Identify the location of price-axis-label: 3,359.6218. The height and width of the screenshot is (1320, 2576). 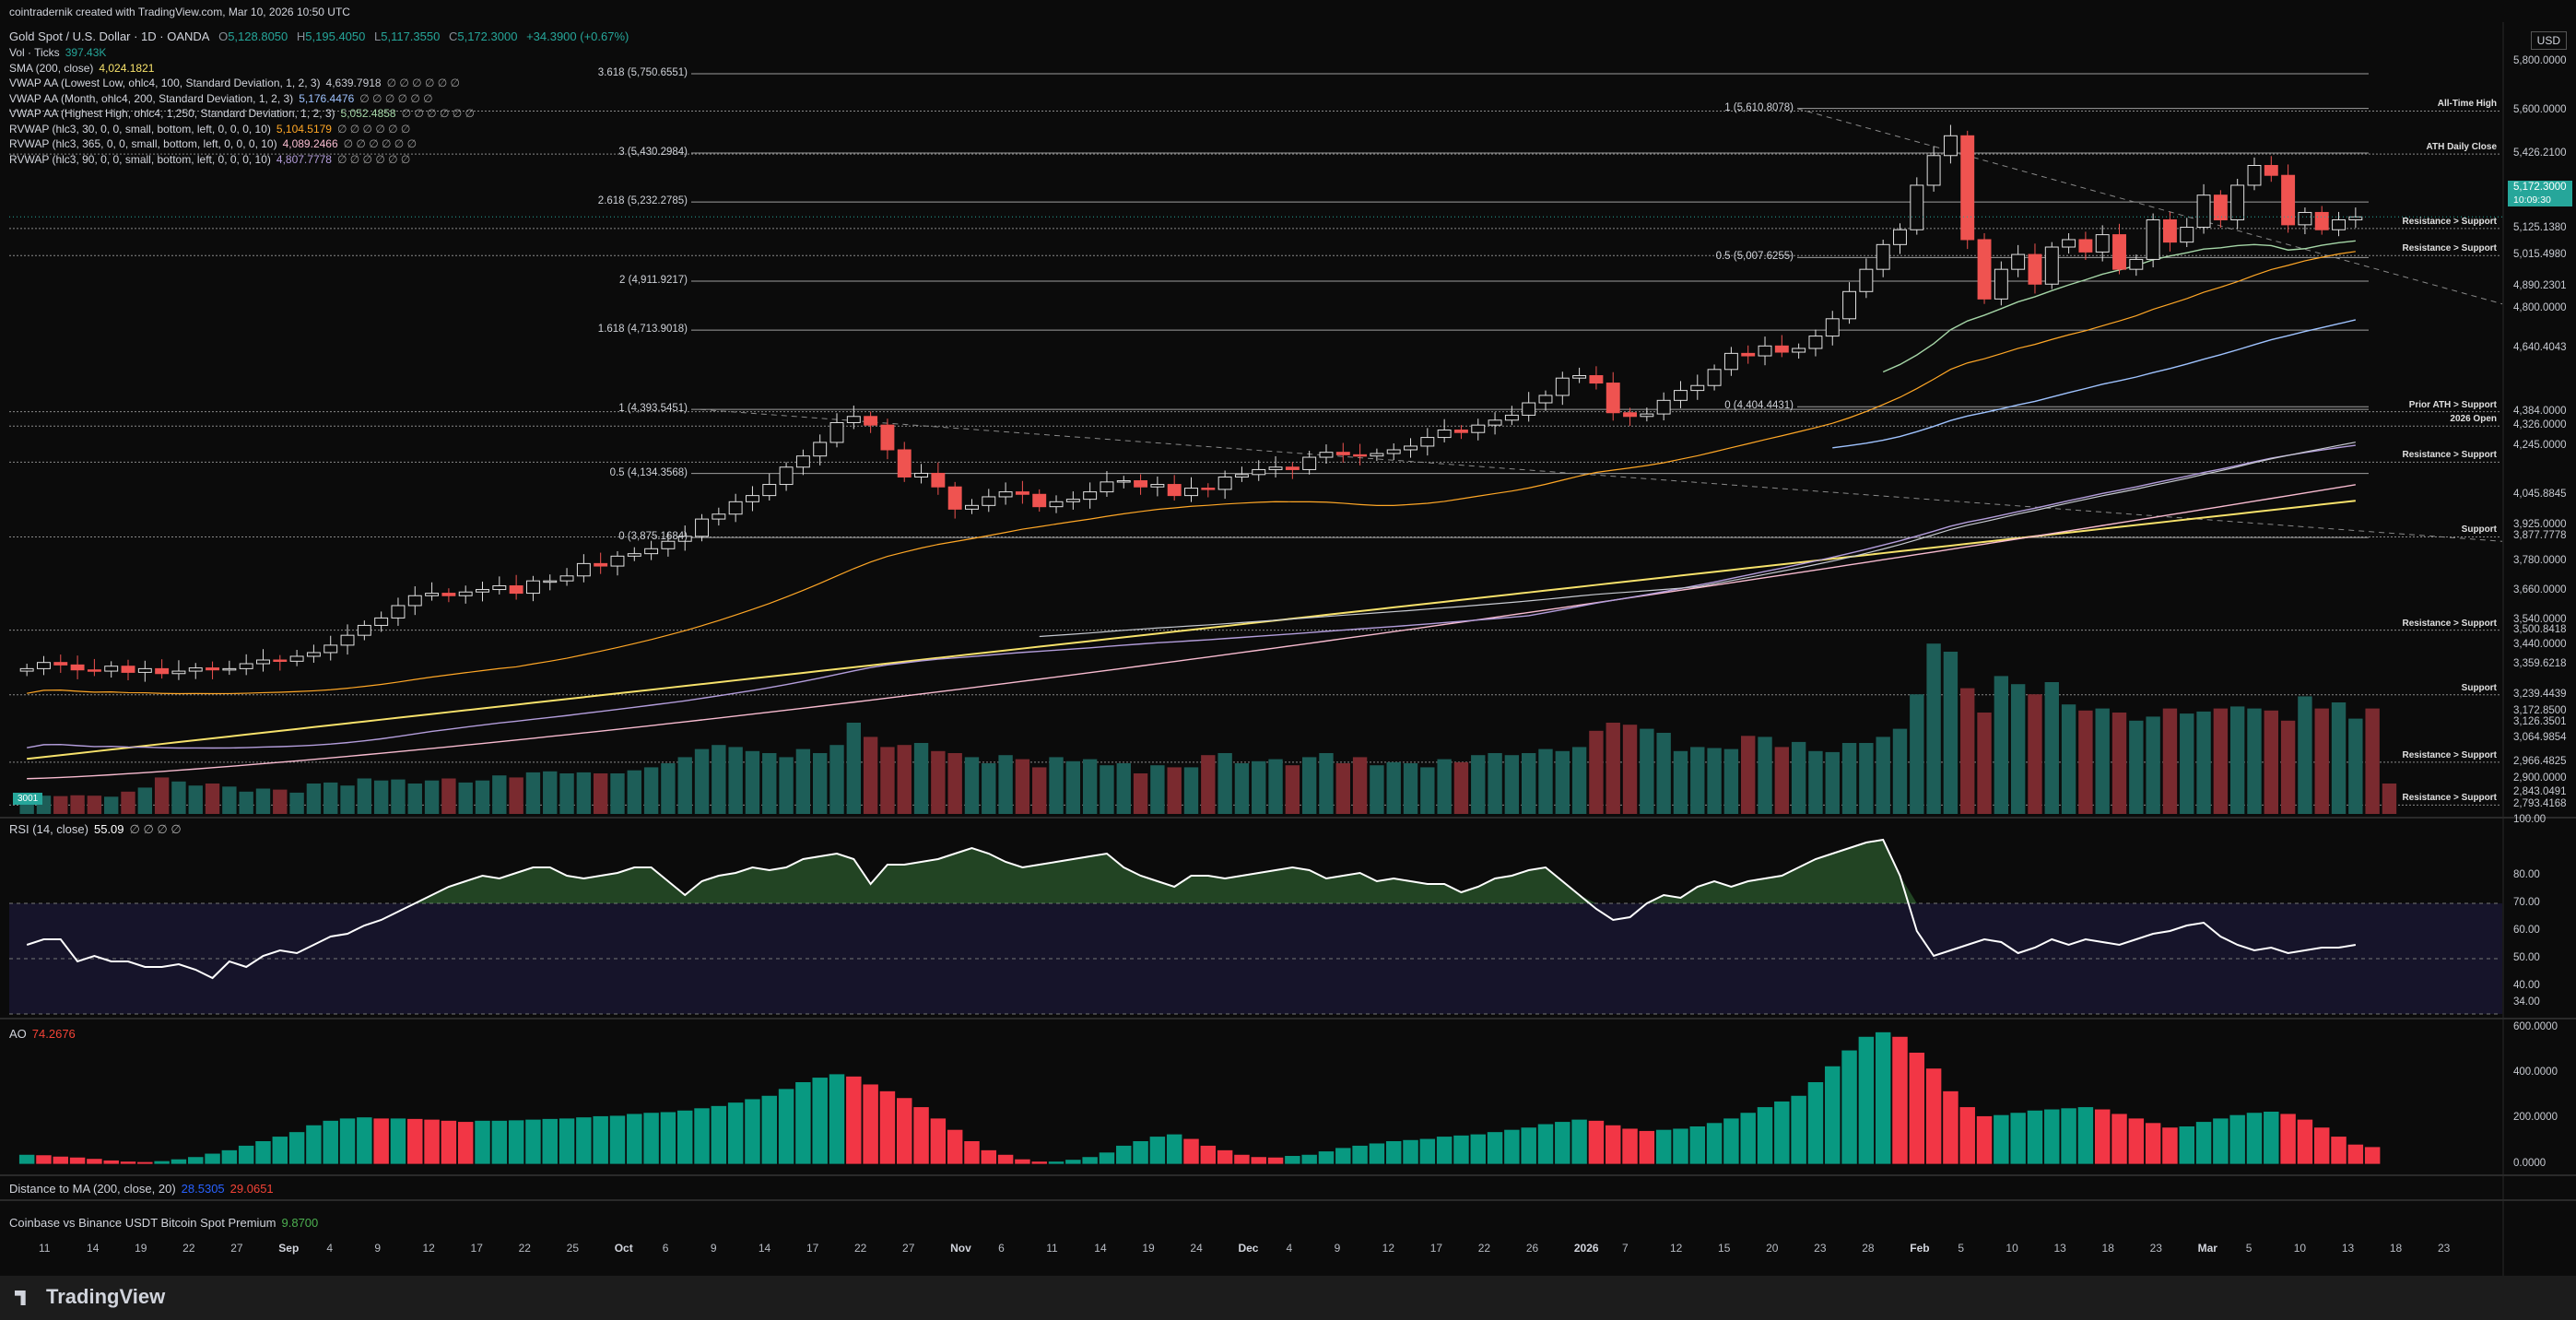
(2540, 664).